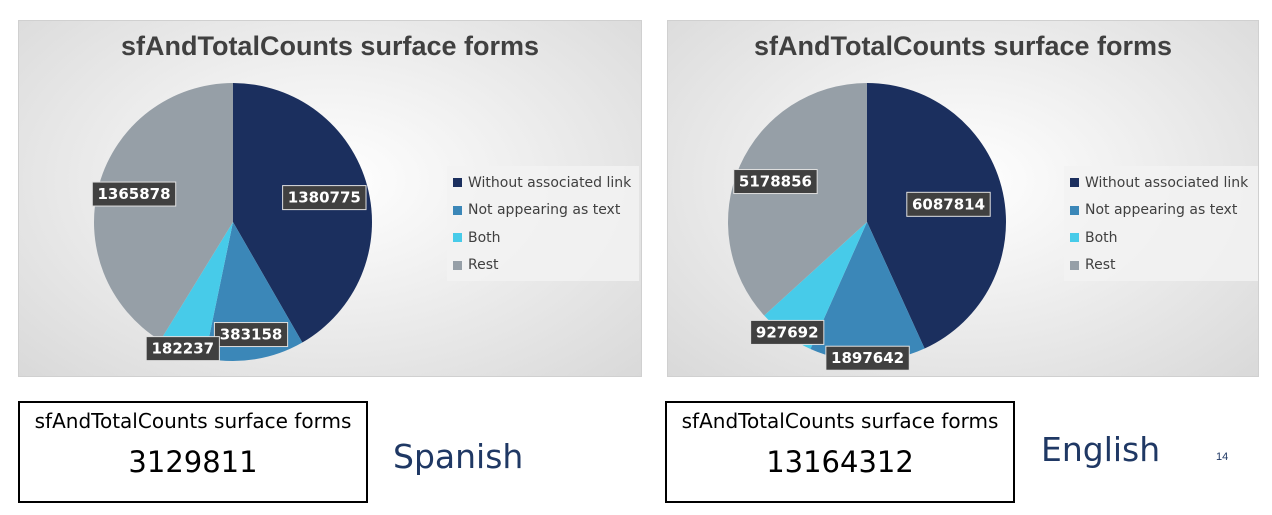  I want to click on data-label: 383158, so click(251, 335).